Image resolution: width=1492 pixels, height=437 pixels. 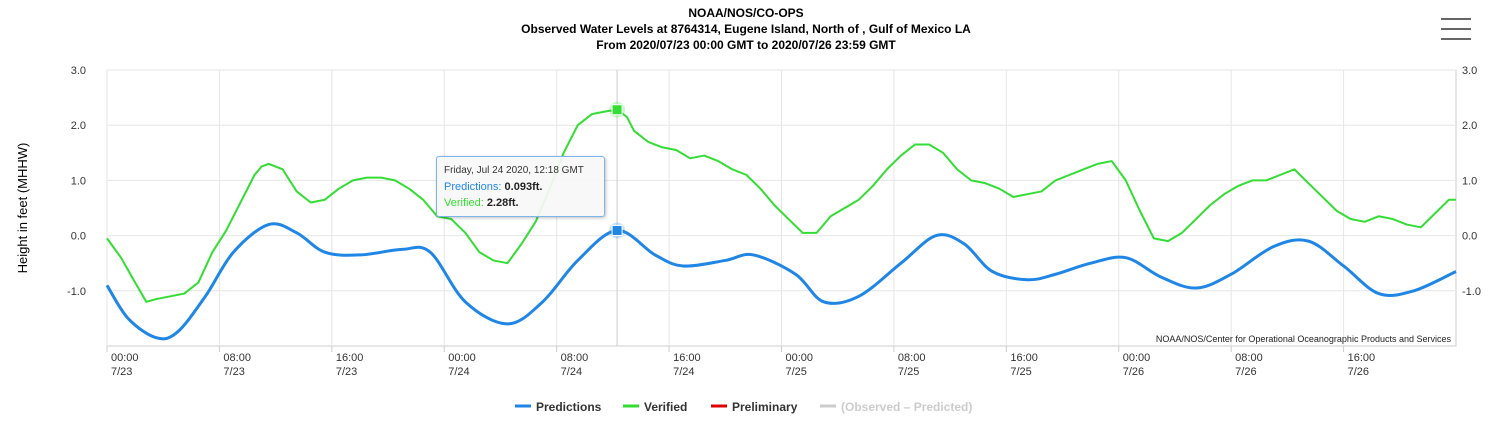 What do you see at coordinates (745, 13) in the screenshot?
I see `chart-title: NOAA/NOS/CO-OPS` at bounding box center [745, 13].